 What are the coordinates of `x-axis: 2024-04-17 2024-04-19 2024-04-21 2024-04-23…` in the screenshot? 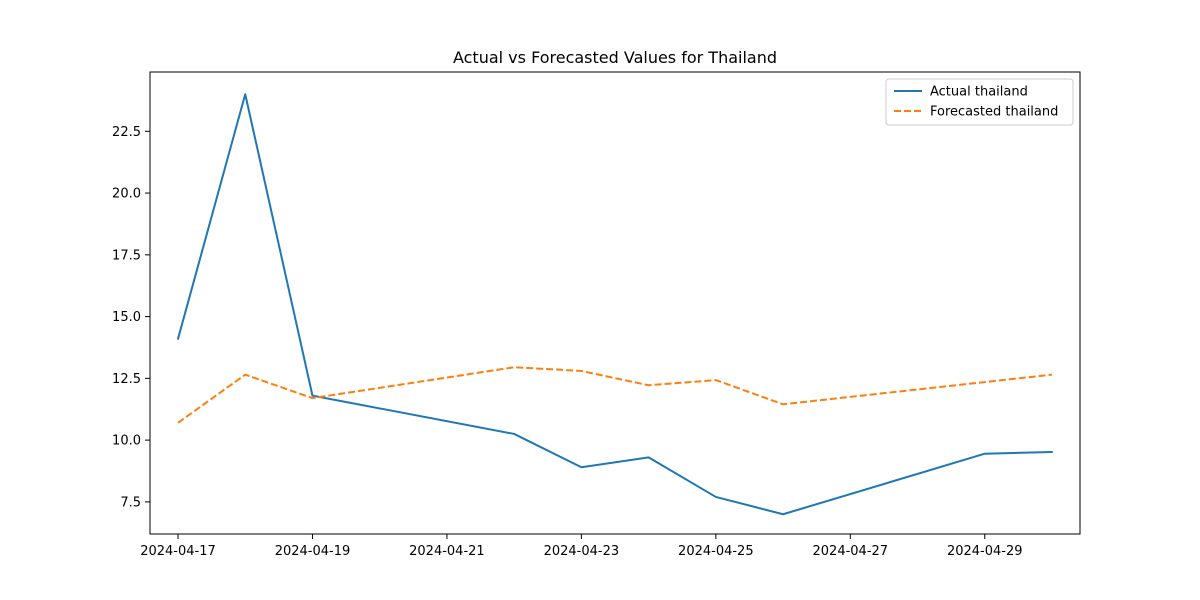 It's located at (581, 546).